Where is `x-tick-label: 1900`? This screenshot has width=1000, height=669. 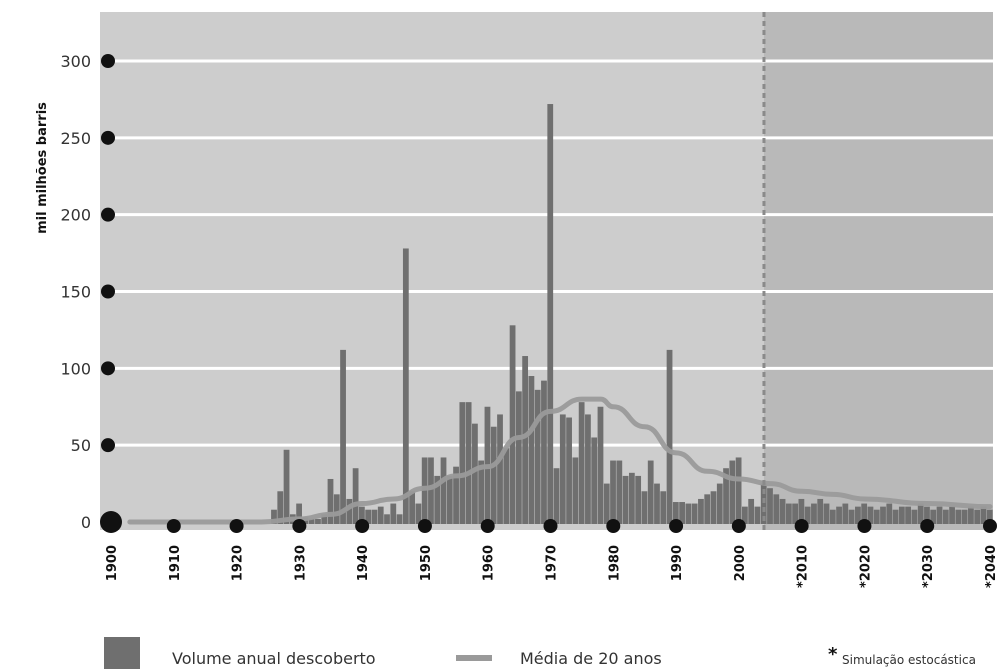
x-tick-label: 1900 is located at coordinates (112, 563).